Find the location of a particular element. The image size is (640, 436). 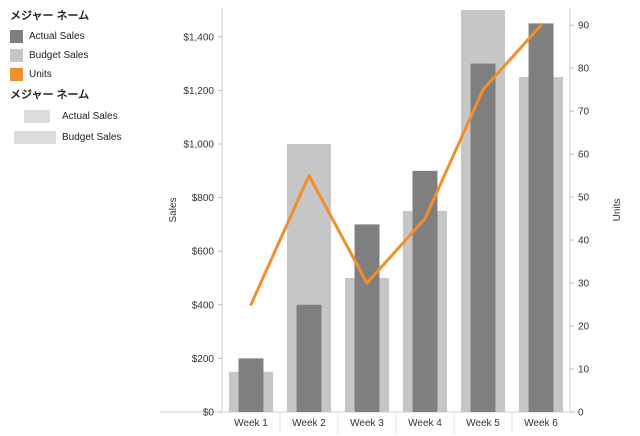

legend-primary: メジャー ネーム Actual Sales Budget Sales Units is located at coordinates (85, 45).